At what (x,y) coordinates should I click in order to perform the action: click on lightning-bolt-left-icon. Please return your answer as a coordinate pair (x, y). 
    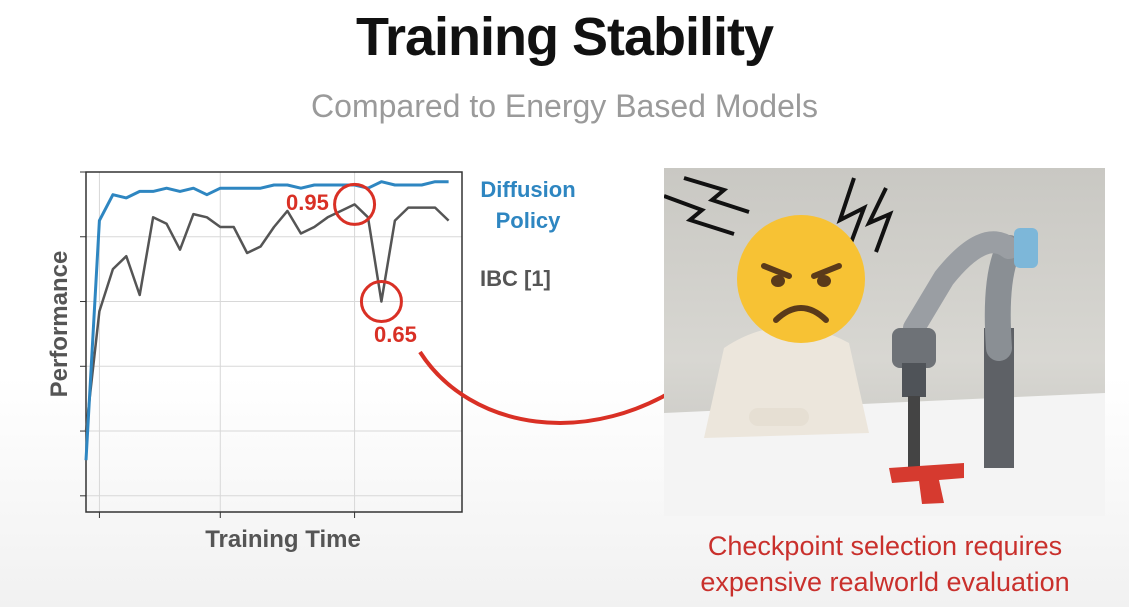
    Looking at the image, I should click on (699, 215).